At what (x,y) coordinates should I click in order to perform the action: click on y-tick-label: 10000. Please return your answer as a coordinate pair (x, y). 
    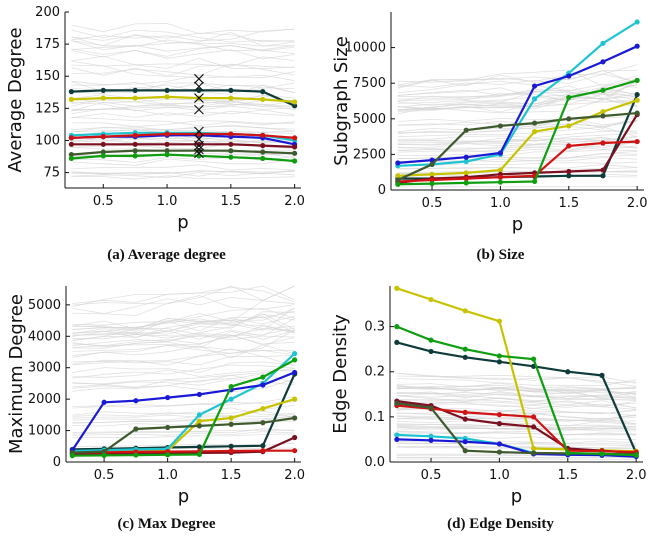
    Looking at the image, I should click on (365, 48).